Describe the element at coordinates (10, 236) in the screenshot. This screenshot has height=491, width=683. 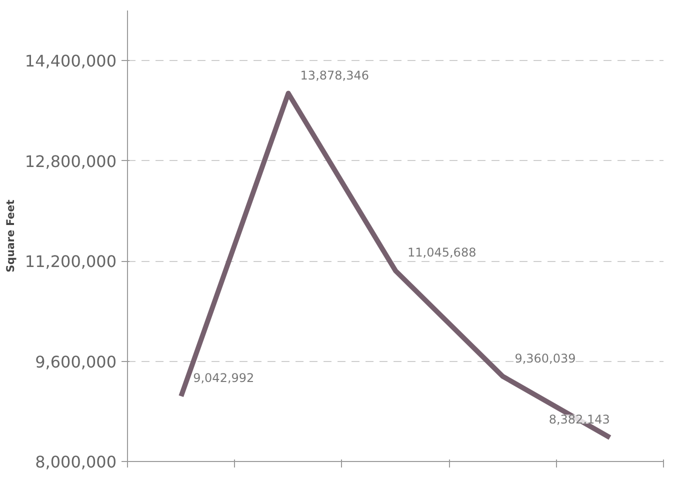
I see `y-axis-title: Square Feet` at that location.